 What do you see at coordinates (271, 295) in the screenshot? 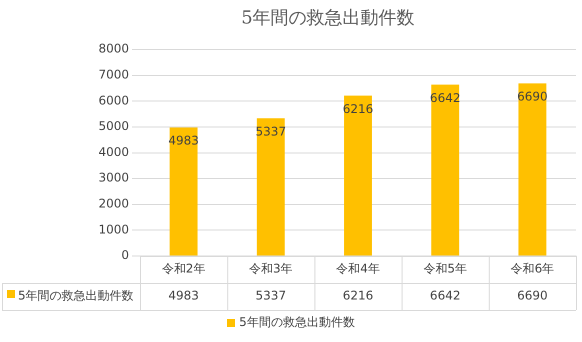
I see `text: 5337` at bounding box center [271, 295].